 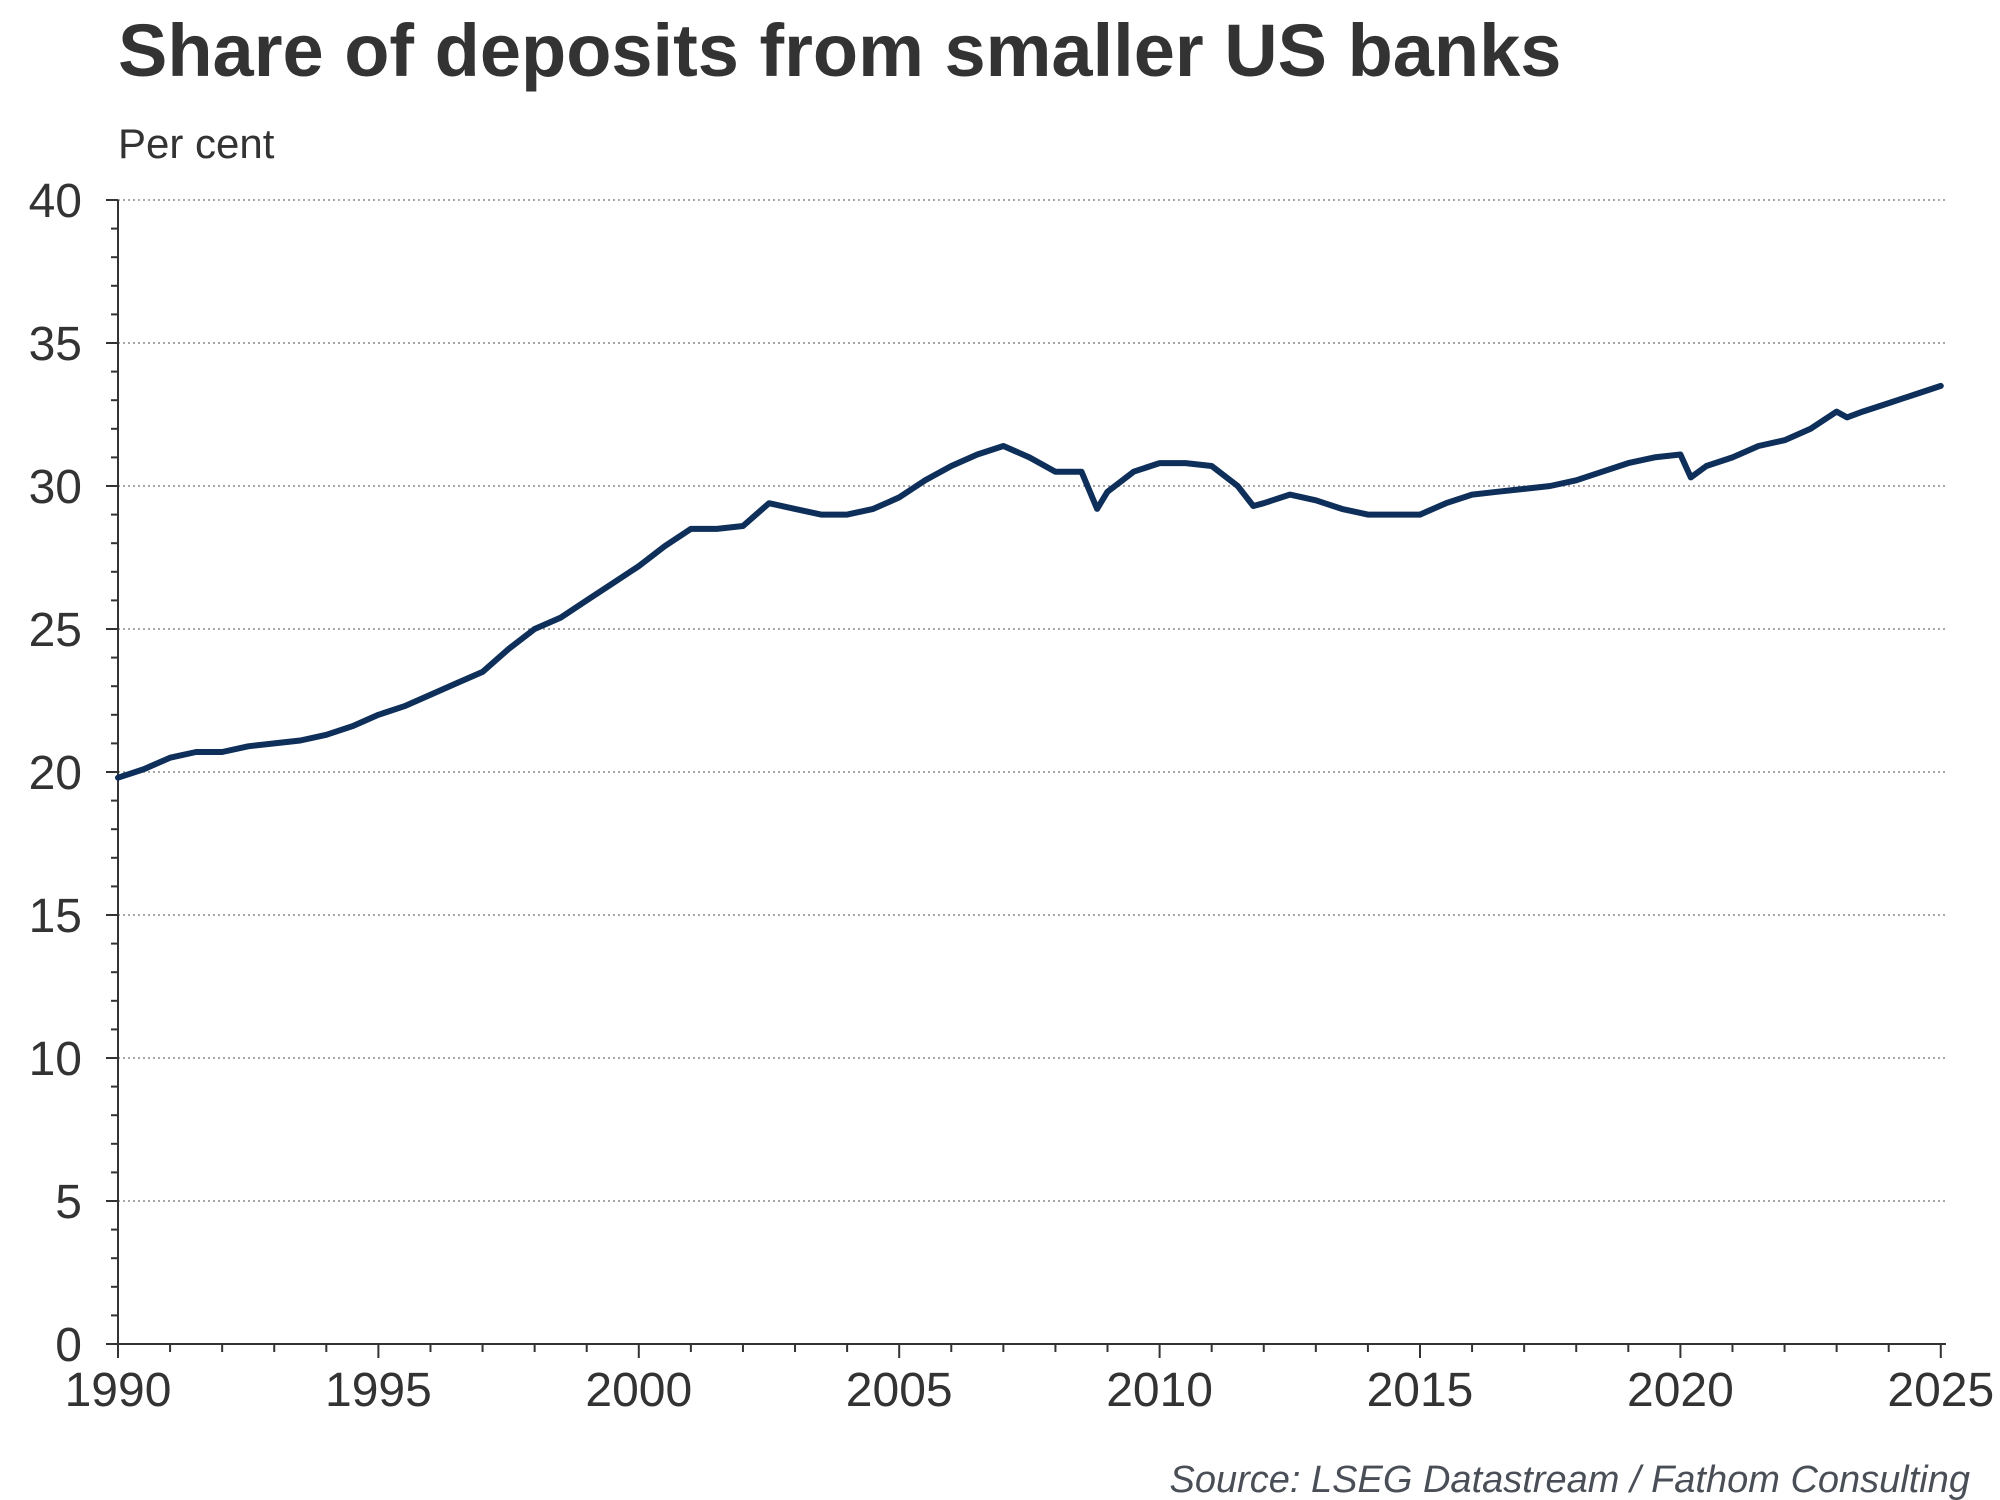 I want to click on y-axis-unit-label: Per cent, so click(x=196, y=143).